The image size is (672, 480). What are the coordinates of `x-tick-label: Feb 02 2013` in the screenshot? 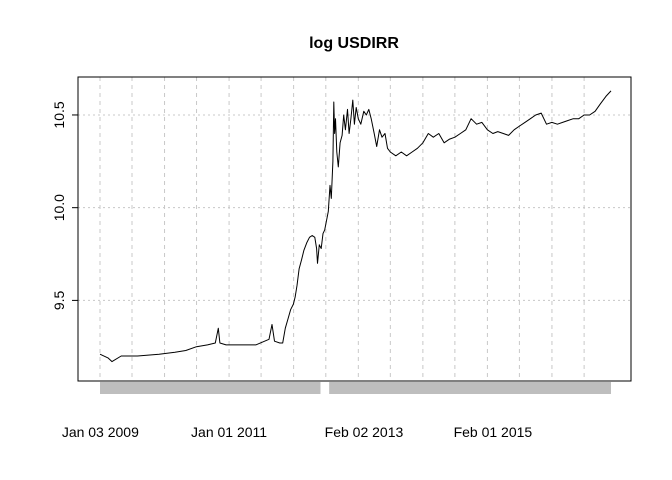 It's located at (364, 432).